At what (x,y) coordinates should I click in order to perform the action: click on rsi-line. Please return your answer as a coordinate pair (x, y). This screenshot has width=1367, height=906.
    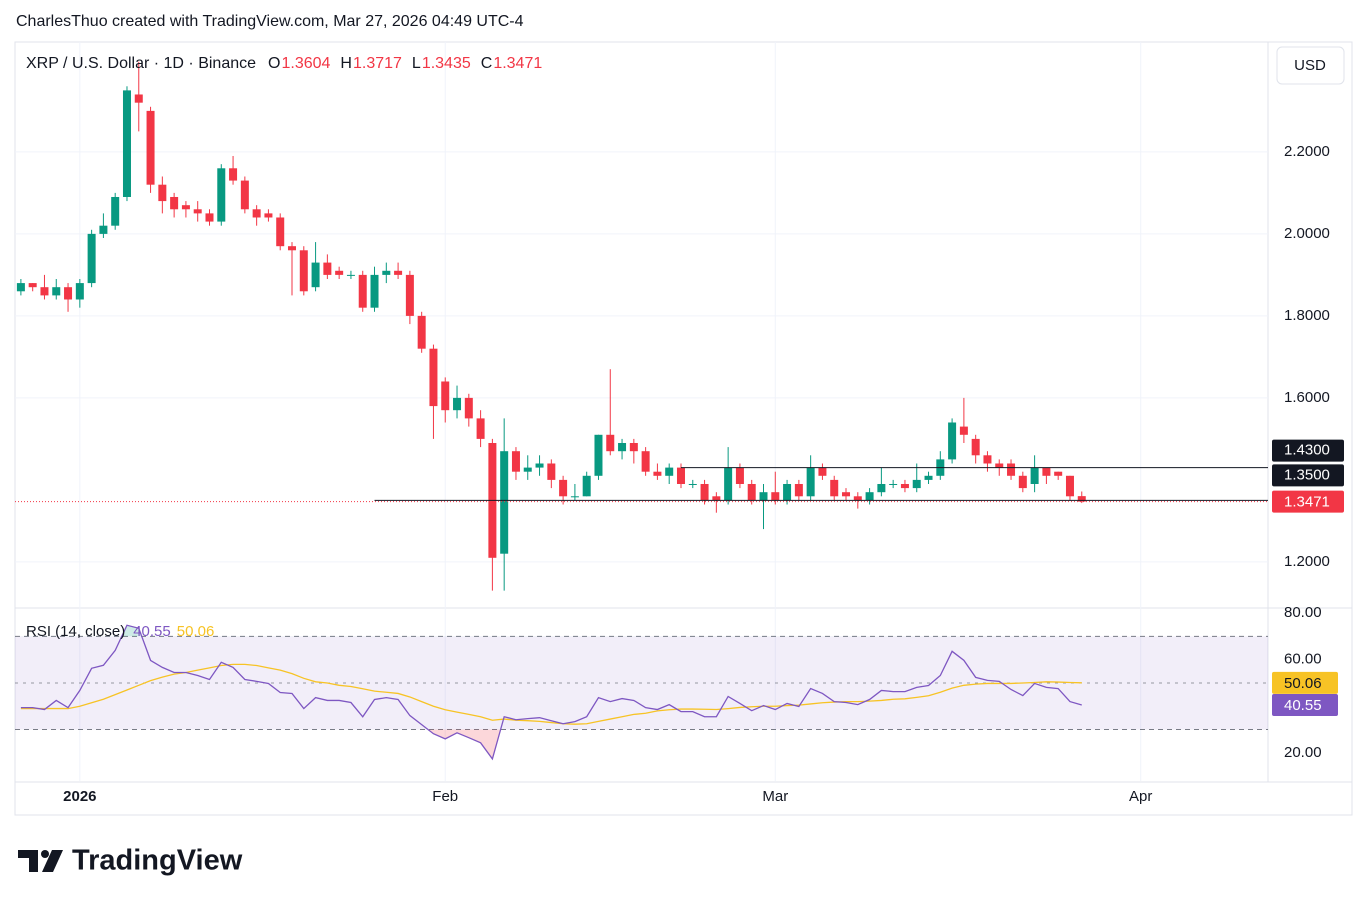
    Looking at the image, I should click on (551, 692).